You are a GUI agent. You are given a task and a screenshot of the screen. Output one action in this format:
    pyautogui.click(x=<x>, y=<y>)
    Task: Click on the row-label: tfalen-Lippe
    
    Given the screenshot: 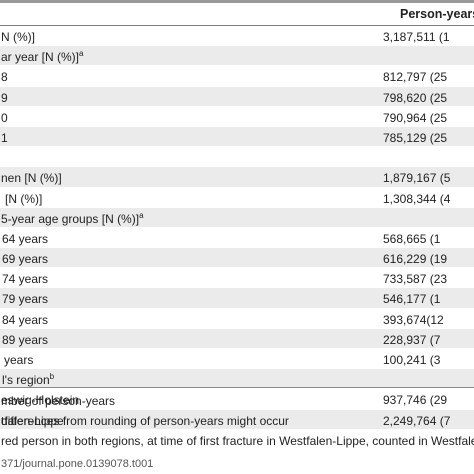 What is the action you would take?
    pyautogui.click(x=32, y=420)
    